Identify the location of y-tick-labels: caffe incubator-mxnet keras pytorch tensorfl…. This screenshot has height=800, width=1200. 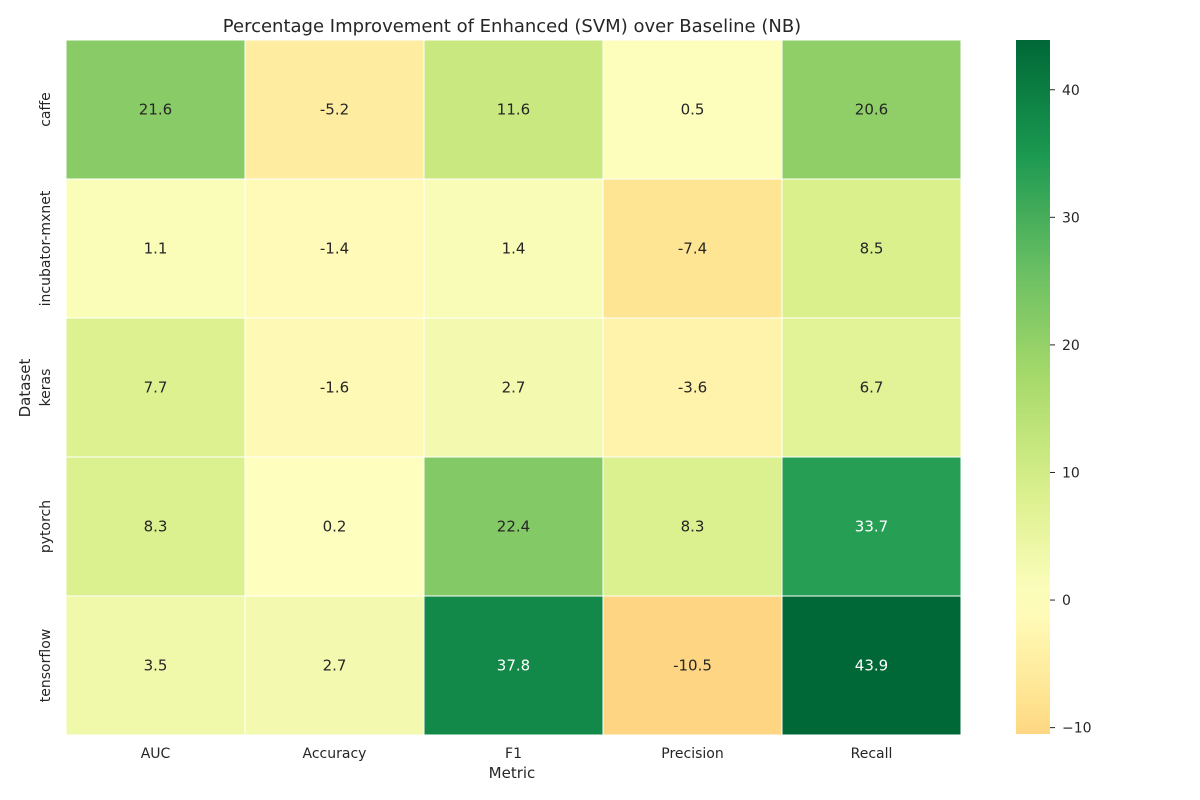
(46, 397).